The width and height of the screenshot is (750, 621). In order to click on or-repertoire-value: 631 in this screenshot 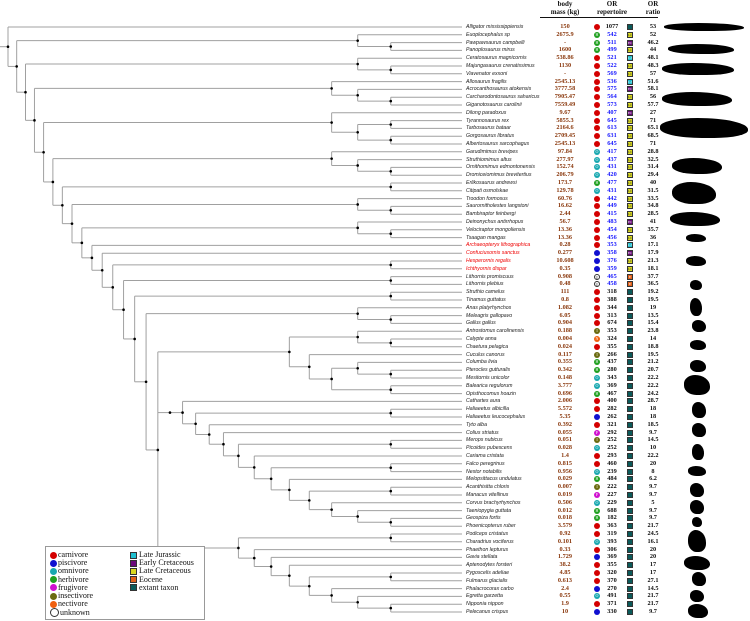, I will do `click(612, 136)`.